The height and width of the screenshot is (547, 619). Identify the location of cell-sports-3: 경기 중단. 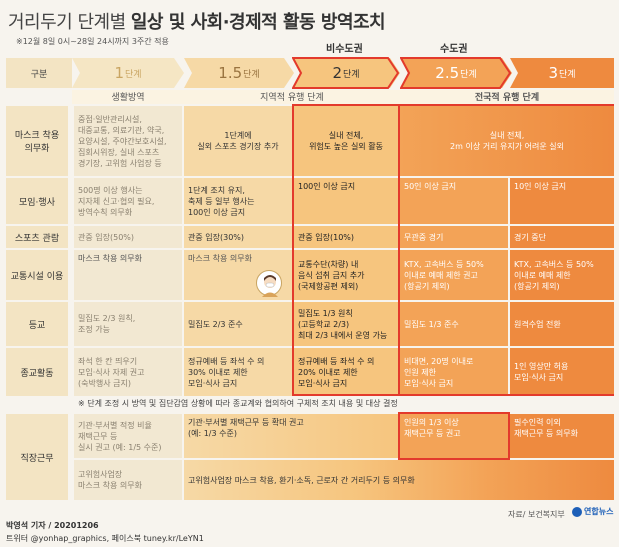
(562, 237).